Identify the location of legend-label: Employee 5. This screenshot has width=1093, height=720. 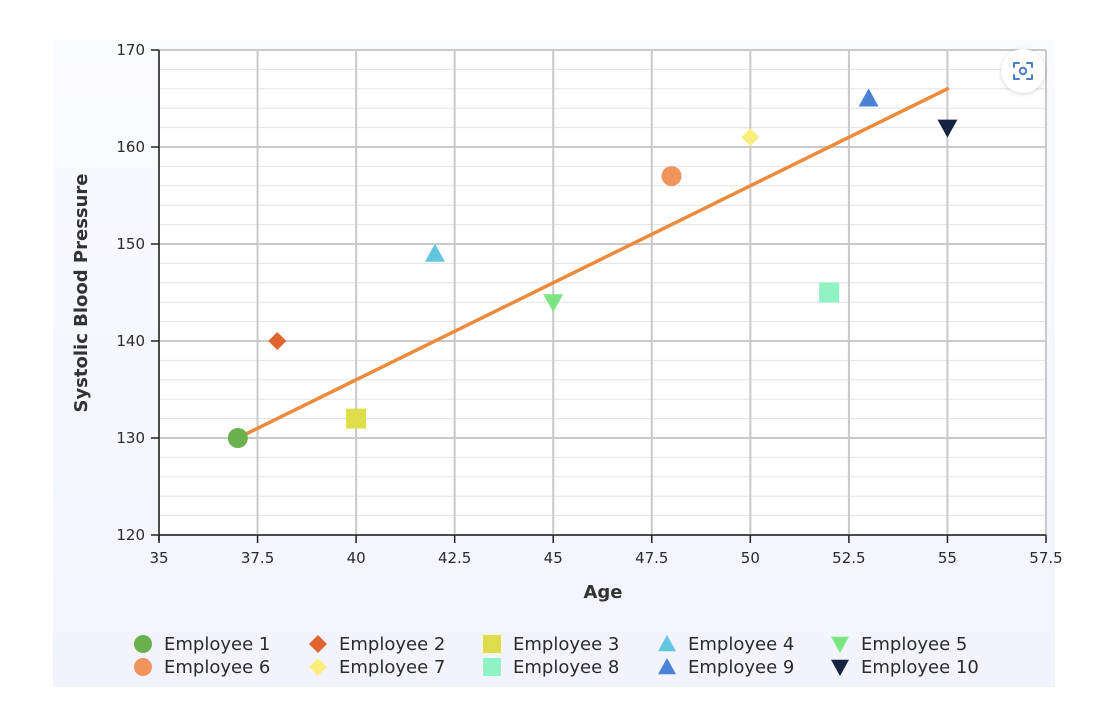
(914, 644).